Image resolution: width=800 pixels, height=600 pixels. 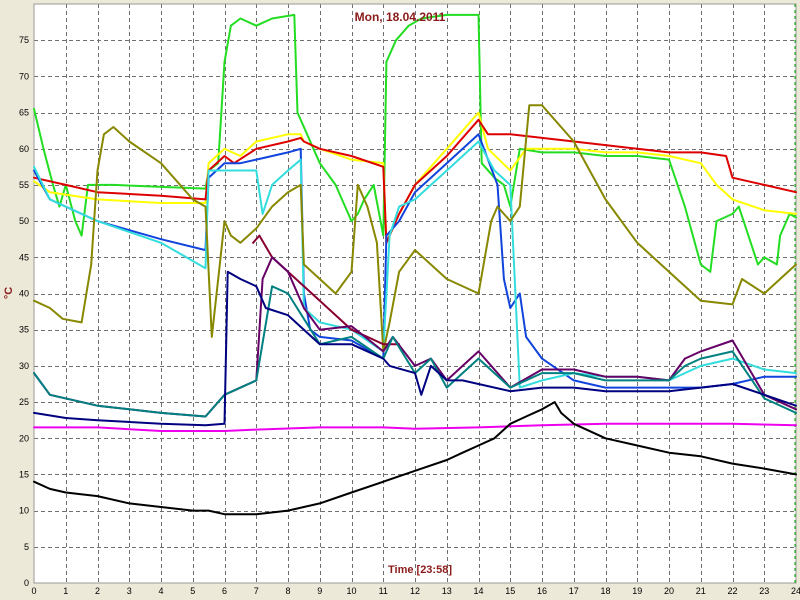 What do you see at coordinates (24, 294) in the screenshot?
I see `y-tick-label: 40` at bounding box center [24, 294].